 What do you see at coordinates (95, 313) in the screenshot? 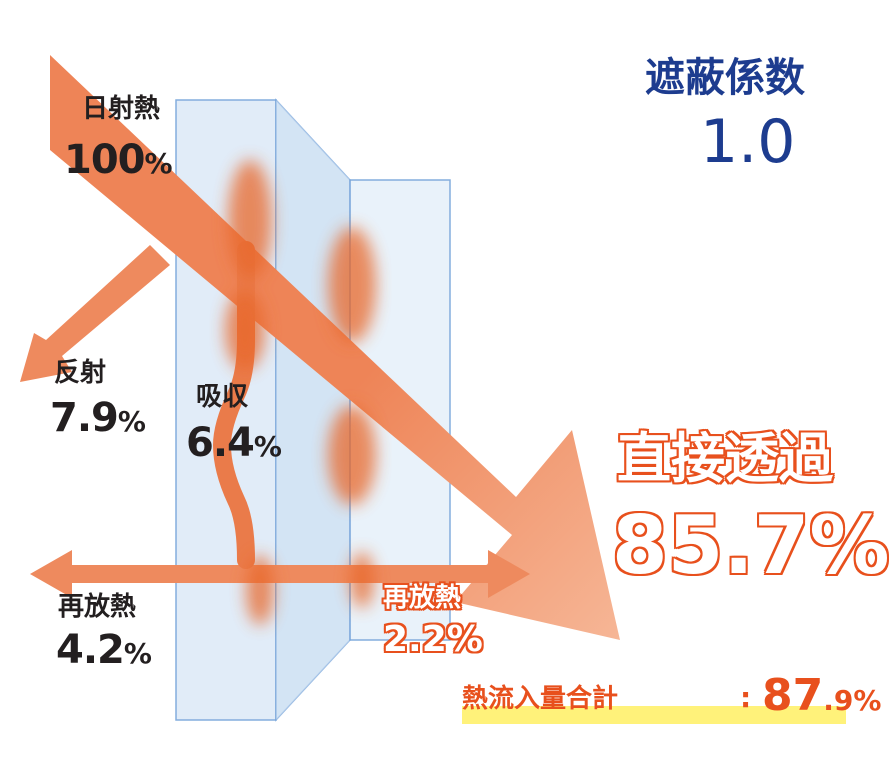
I see `reflection-arrow` at bounding box center [95, 313].